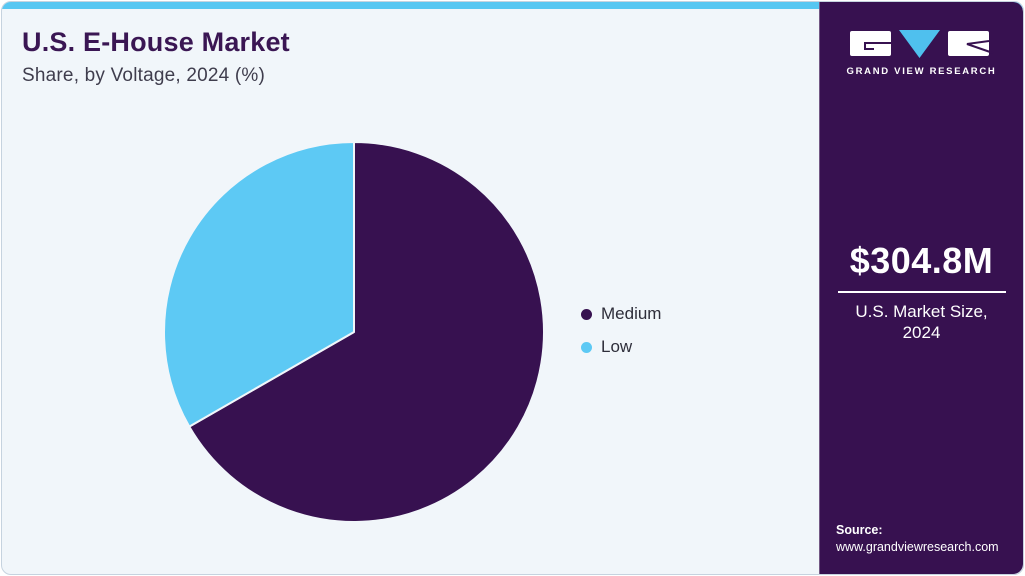  I want to click on source-block: Source: www.grandviewresearch.com, so click(917, 538).